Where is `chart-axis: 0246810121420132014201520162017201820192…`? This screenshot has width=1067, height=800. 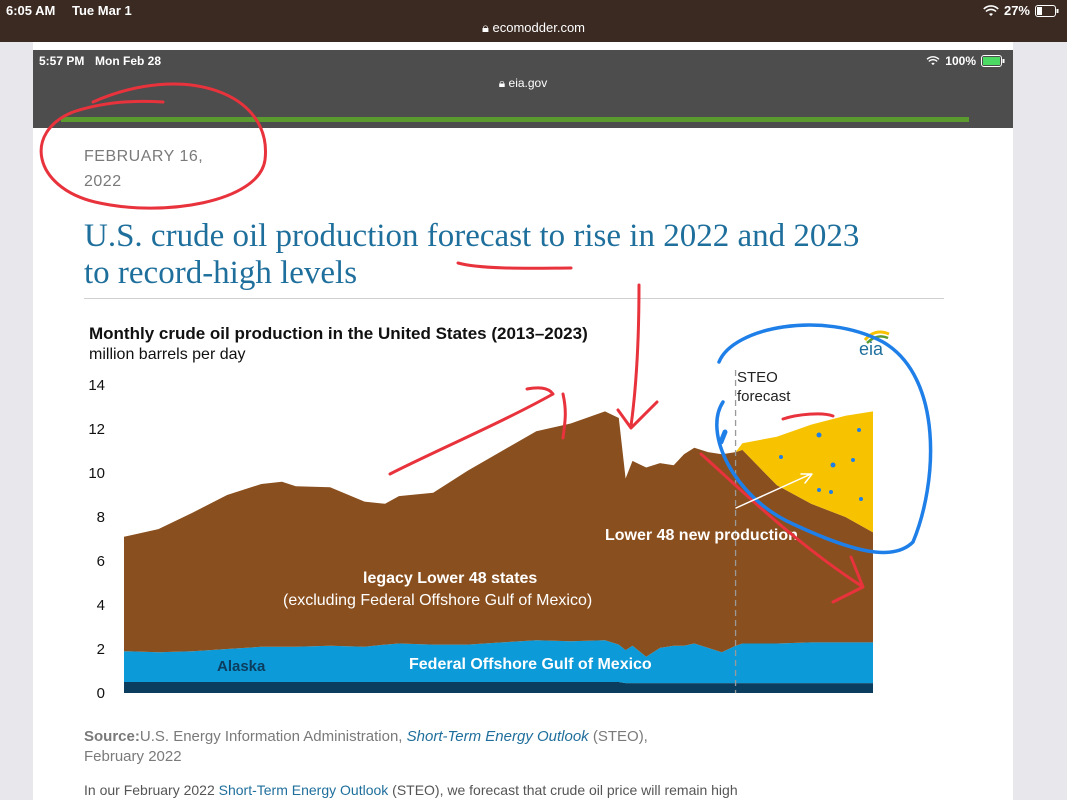
chart-axis: 0246810121420132014201520162017201820192… is located at coordinates (96, 539).